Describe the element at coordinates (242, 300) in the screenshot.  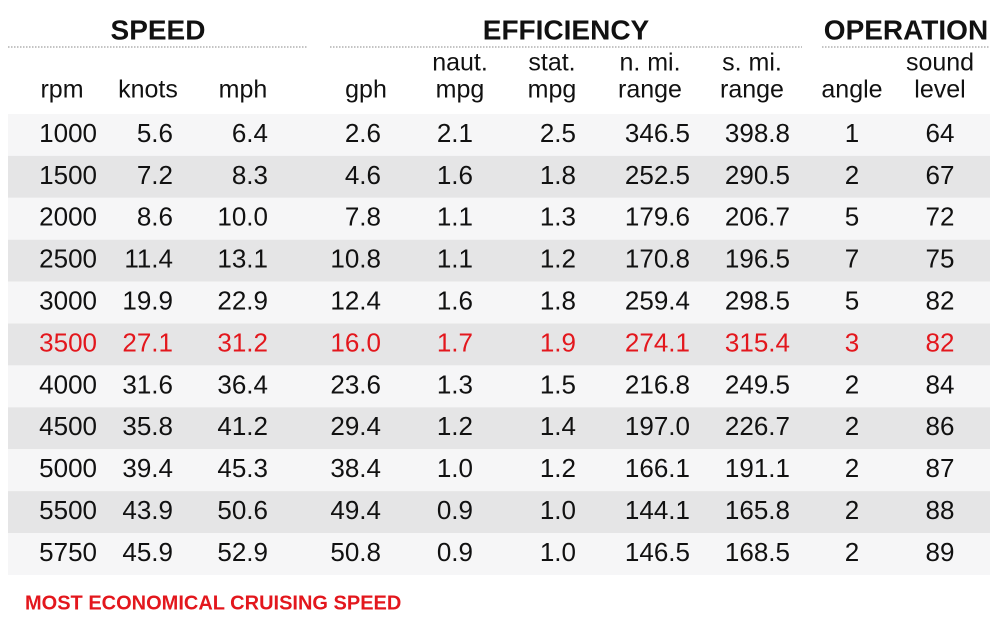
I see `table-cell: 22.9` at that location.